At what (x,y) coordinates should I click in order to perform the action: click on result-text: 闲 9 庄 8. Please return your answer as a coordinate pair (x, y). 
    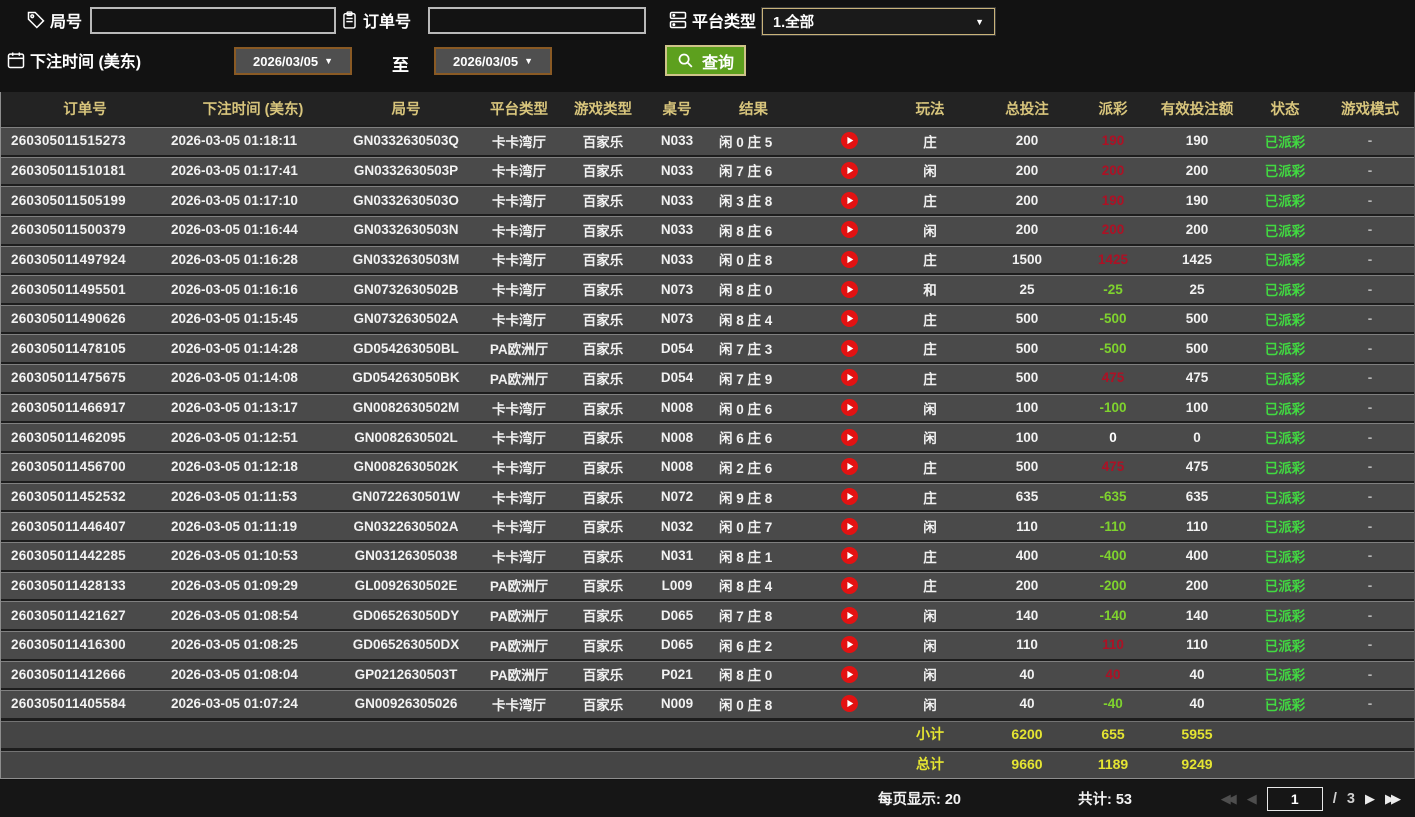
    Looking at the image, I should click on (746, 498).